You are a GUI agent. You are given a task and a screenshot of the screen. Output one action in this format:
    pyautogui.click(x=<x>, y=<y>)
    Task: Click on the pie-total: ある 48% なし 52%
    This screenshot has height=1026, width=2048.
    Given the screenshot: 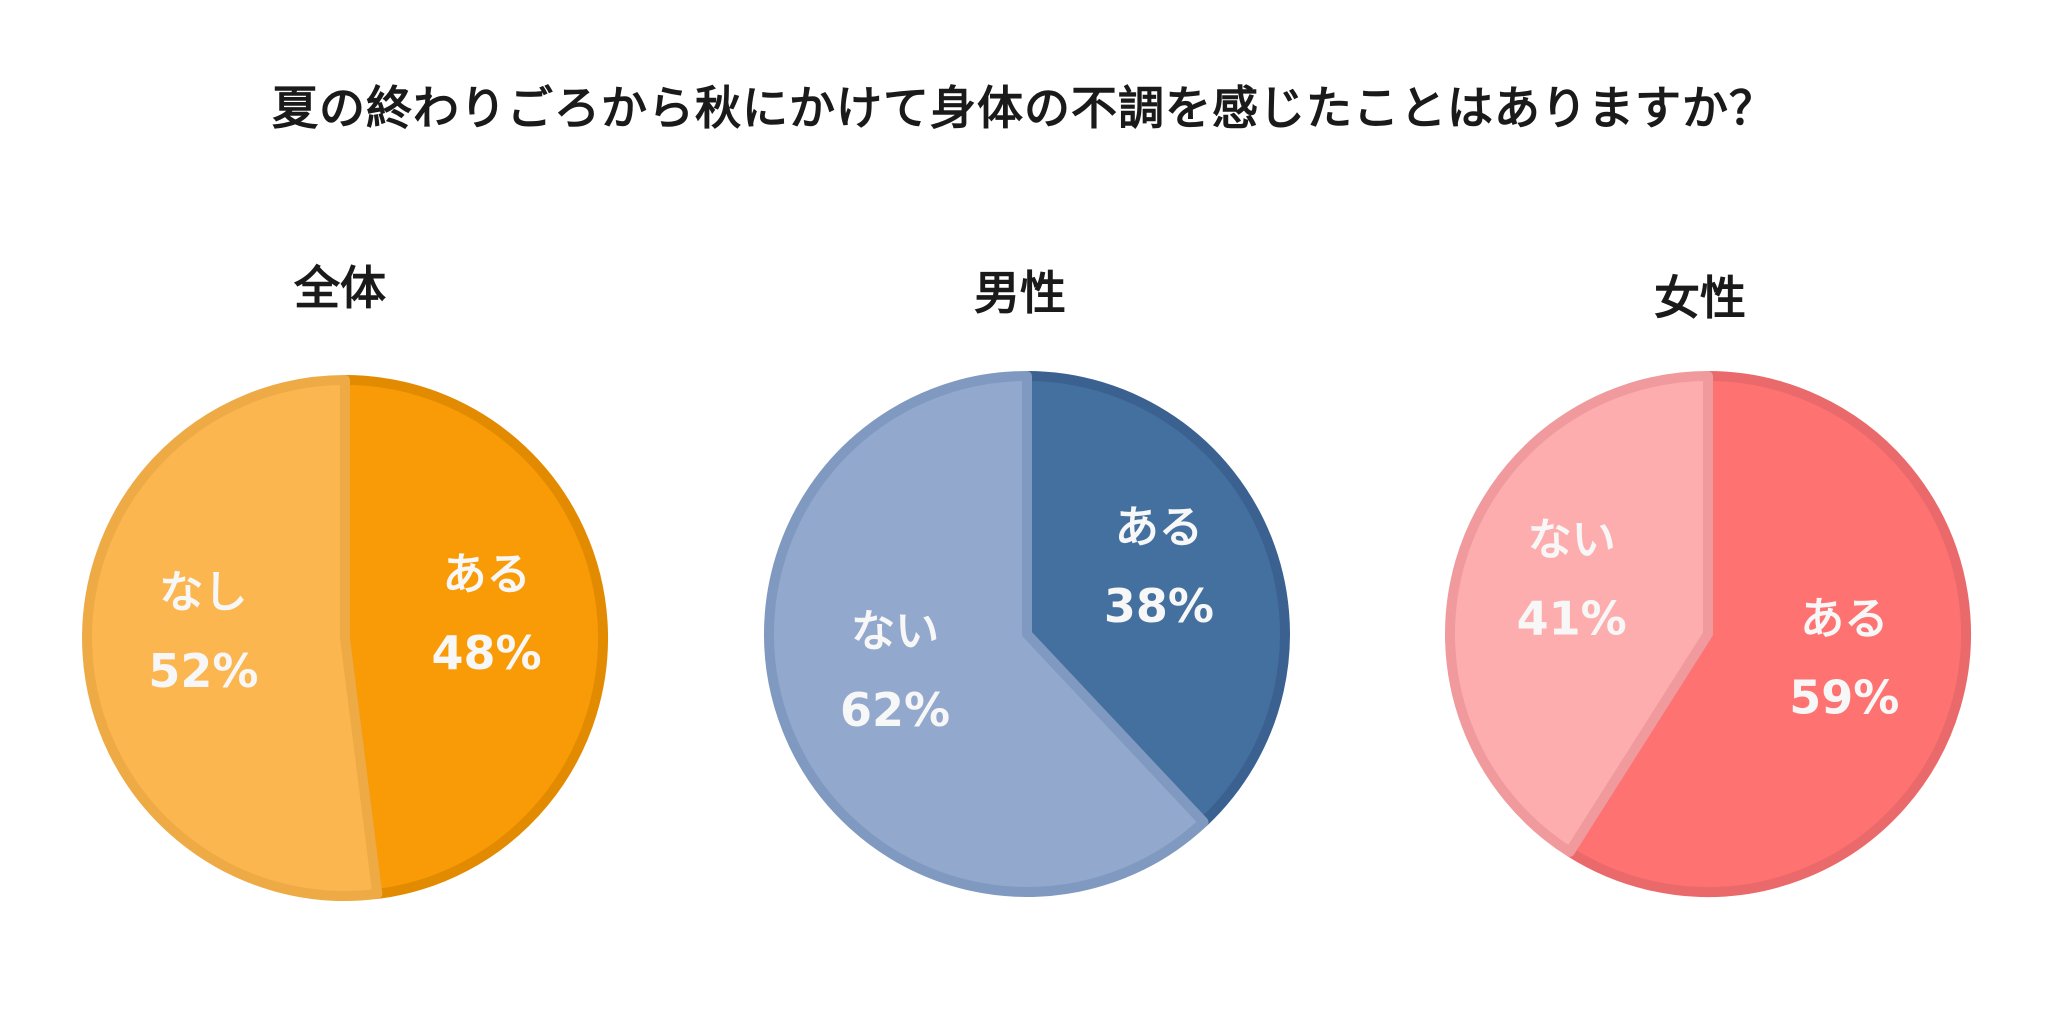 What is the action you would take?
    pyautogui.click(x=345, y=638)
    